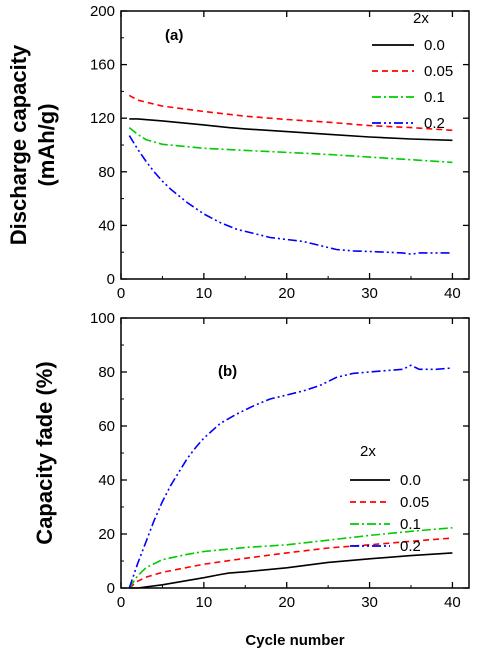  Describe the element at coordinates (412, 71) in the screenshot. I see `panel-a-legend: 2x 0.0 0.05 0.1 0.2` at that location.